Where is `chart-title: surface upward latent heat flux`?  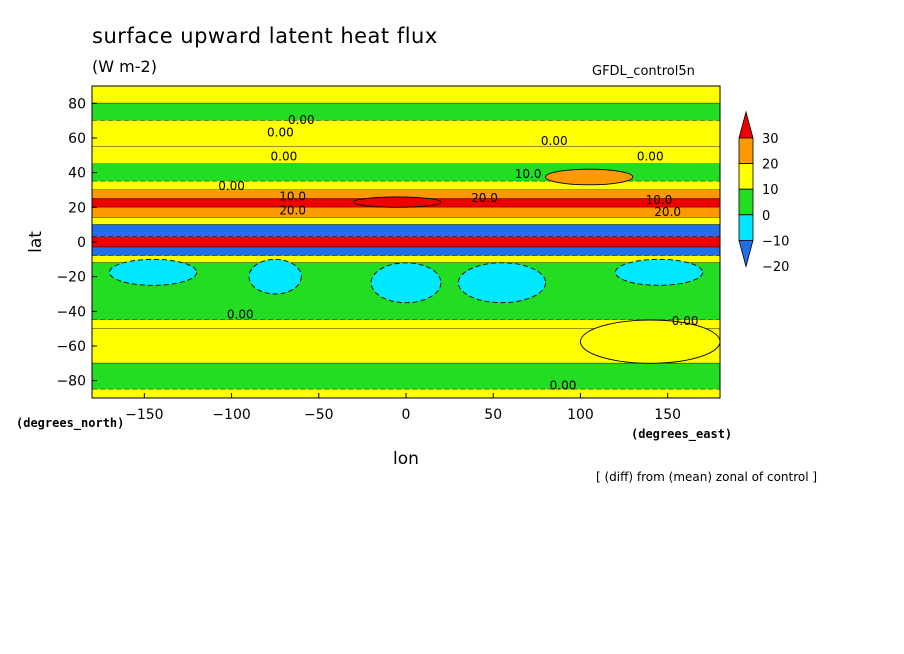 chart-title: surface upward latent heat flux is located at coordinates (265, 36).